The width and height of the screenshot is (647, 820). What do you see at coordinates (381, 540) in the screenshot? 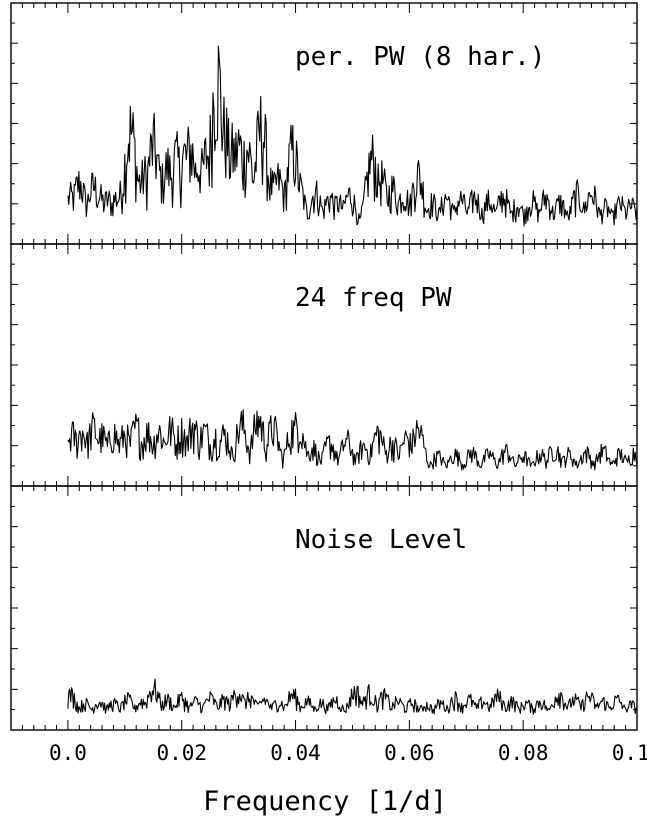
I see `panel-label: Noise Level` at bounding box center [381, 540].